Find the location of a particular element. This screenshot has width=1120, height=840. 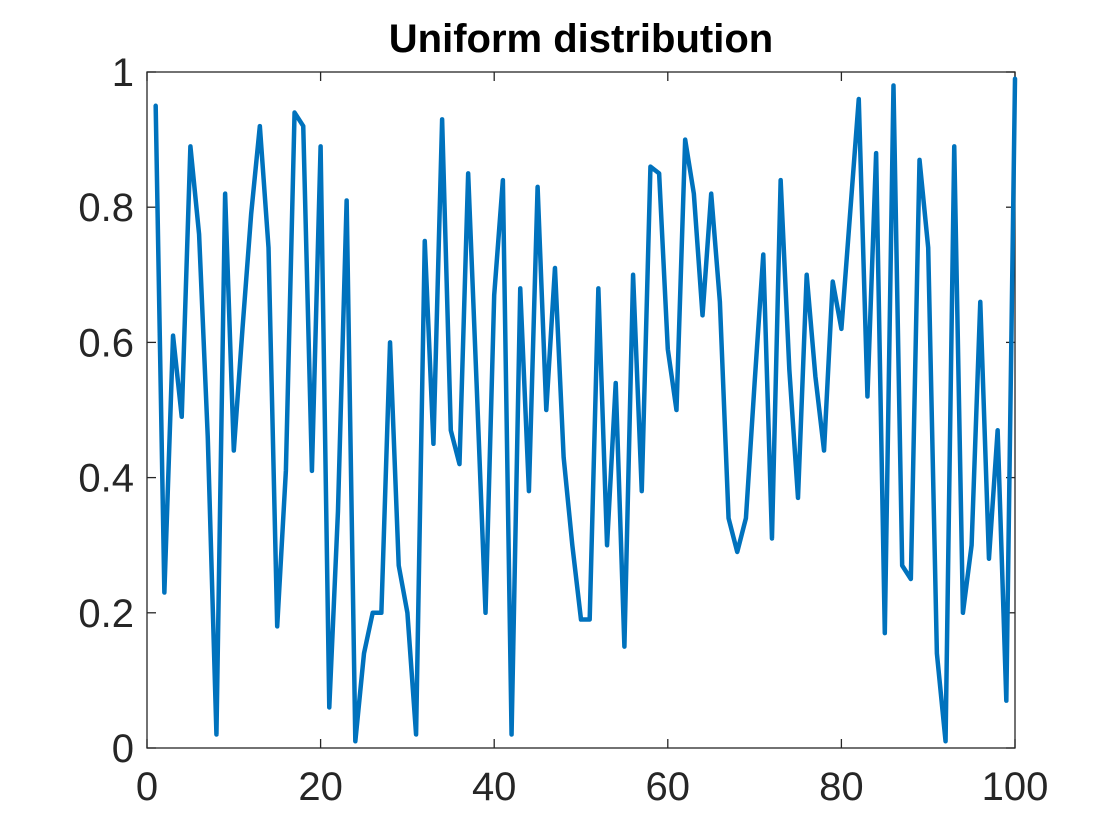

x-tick-label: 80 is located at coordinates (841, 787).